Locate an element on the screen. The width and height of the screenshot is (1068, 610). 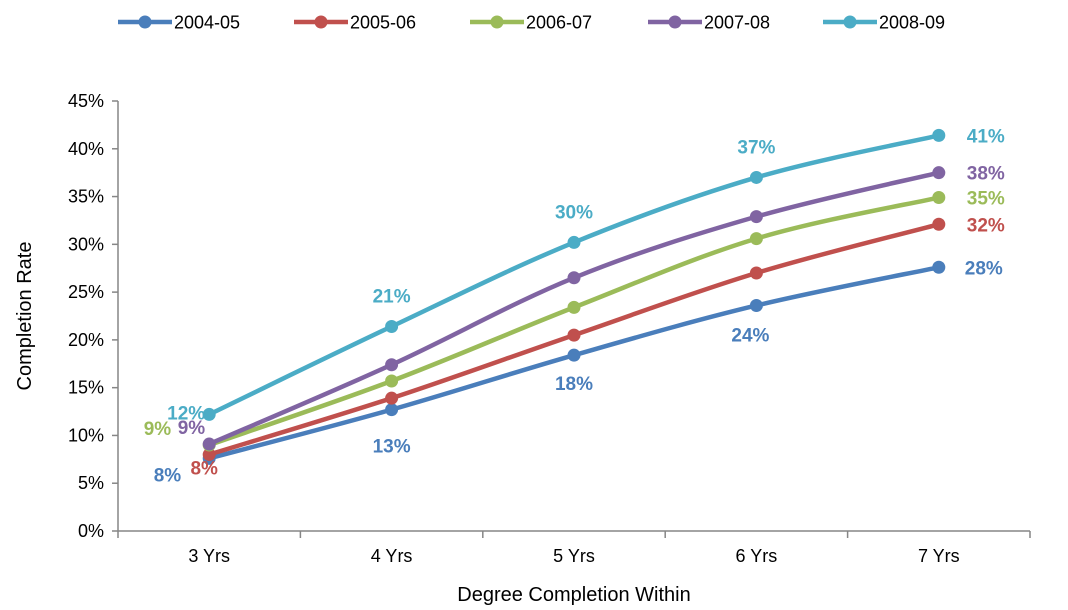
x-tick-label: 6 Yrs is located at coordinates (757, 556).